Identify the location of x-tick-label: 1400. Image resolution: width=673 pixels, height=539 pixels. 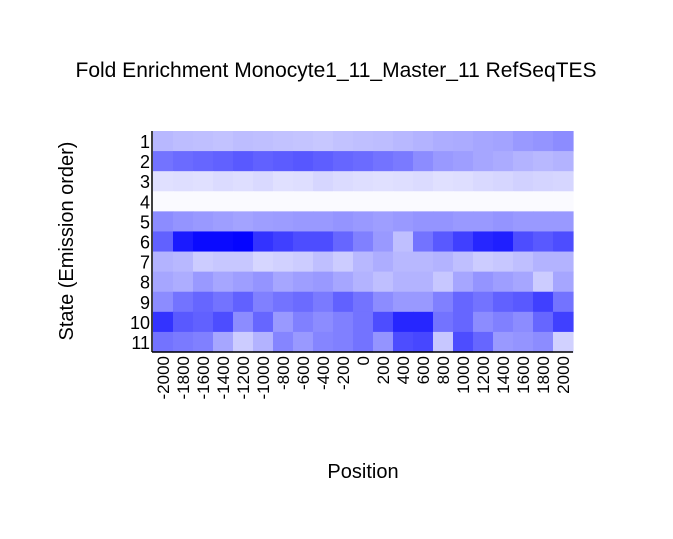
(503, 375).